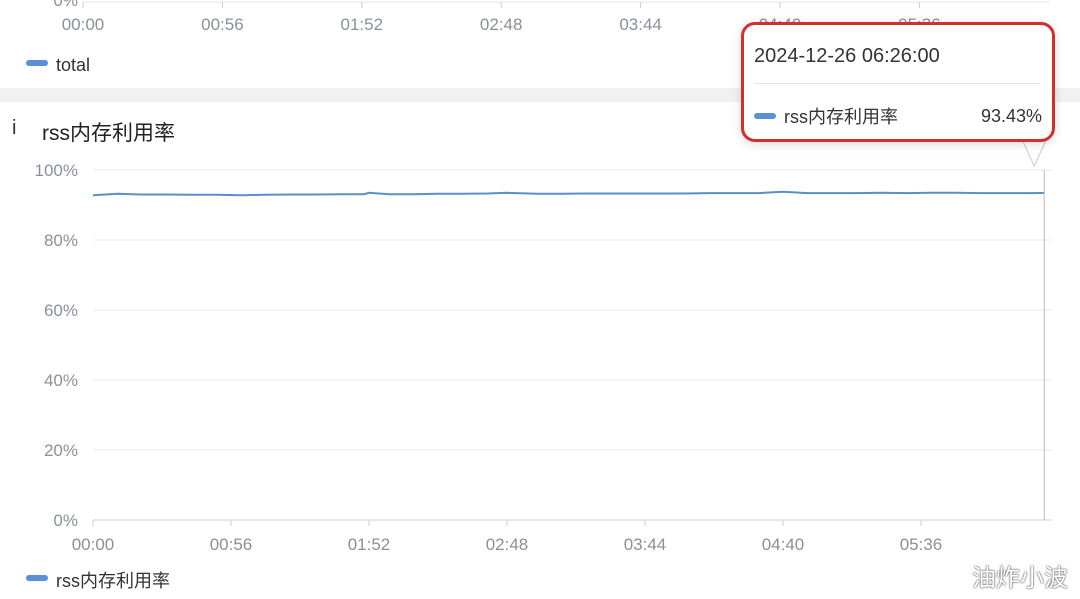 This screenshot has width=1080, height=599. I want to click on watermark: 油炸小波, so click(1020, 578).